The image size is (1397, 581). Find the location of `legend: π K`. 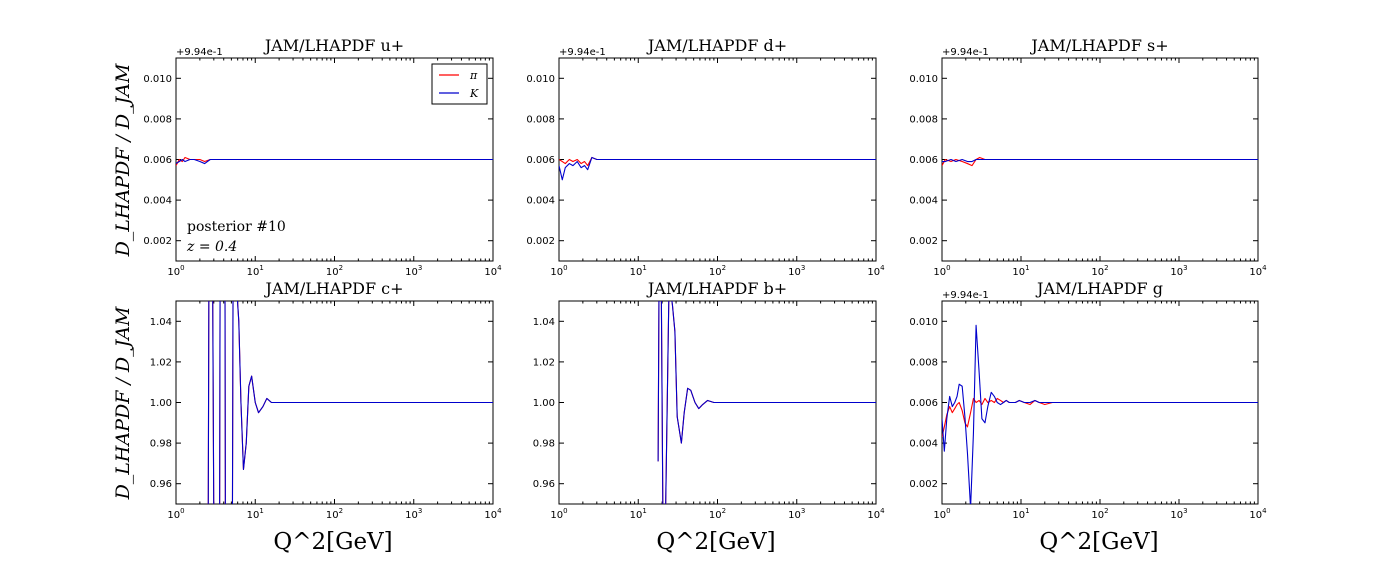

legend: π K is located at coordinates (459, 84).